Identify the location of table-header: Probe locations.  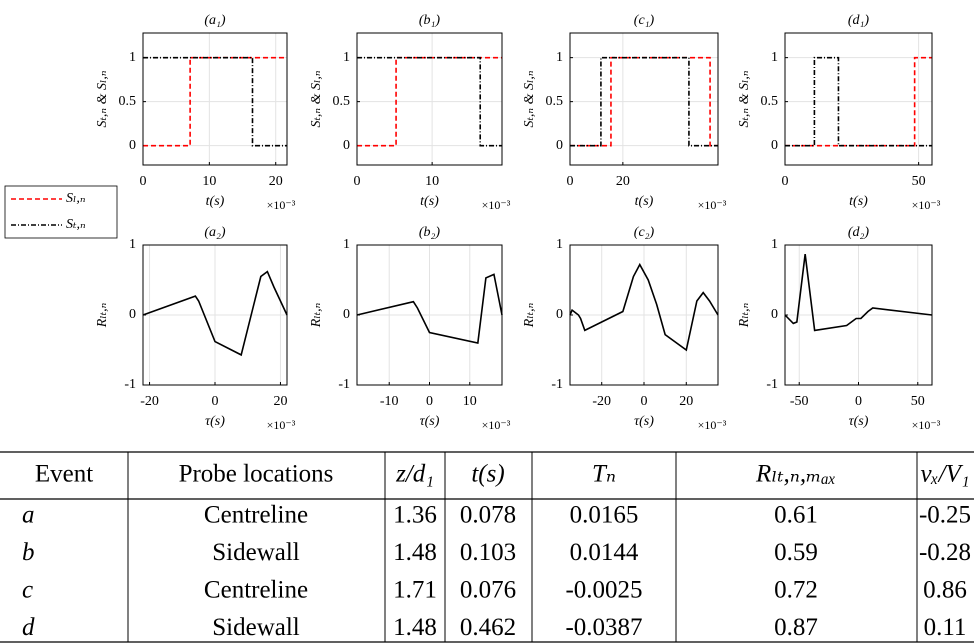
(256, 474).